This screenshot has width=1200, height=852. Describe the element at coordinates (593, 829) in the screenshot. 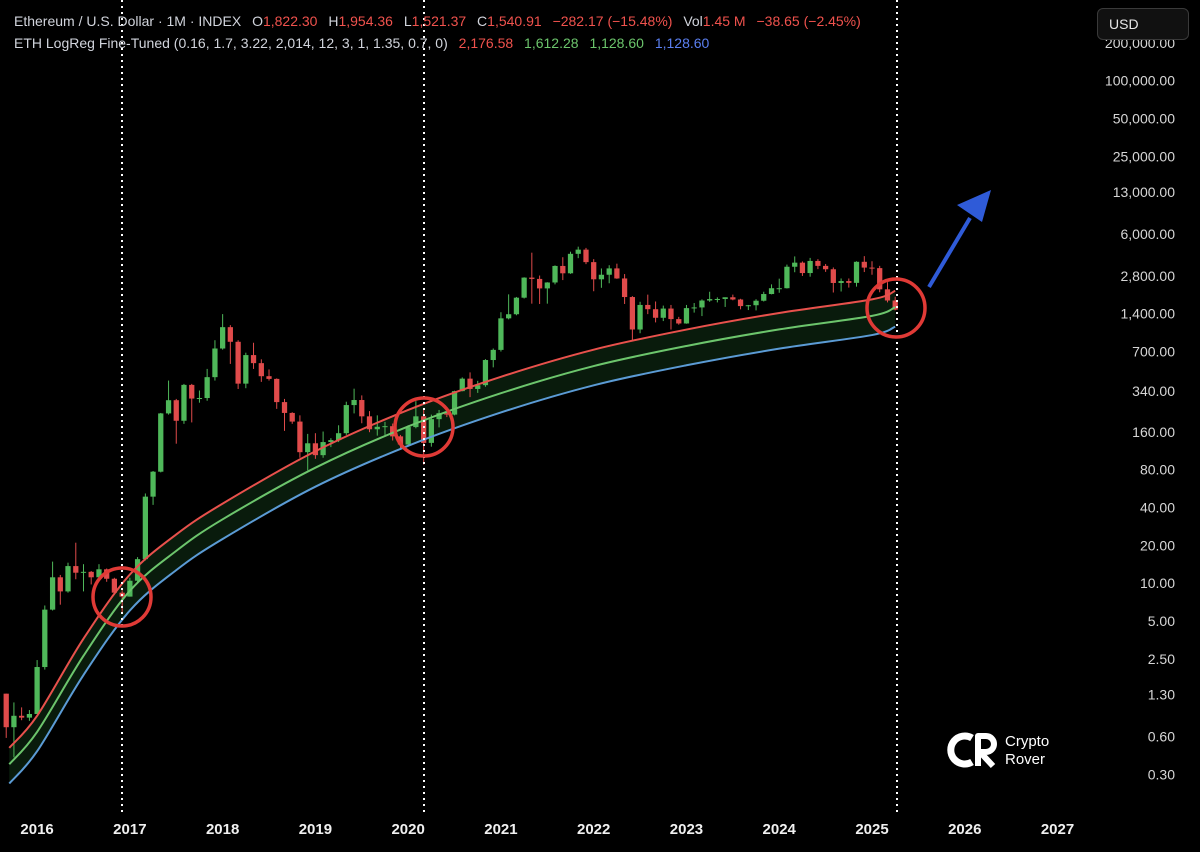

I see `x-tick-label: 2022` at that location.